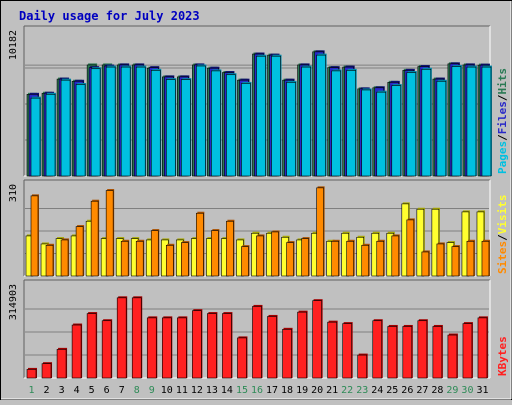  What do you see at coordinates (502, 237) in the screenshot?
I see `legend-entry-: /` at bounding box center [502, 237].